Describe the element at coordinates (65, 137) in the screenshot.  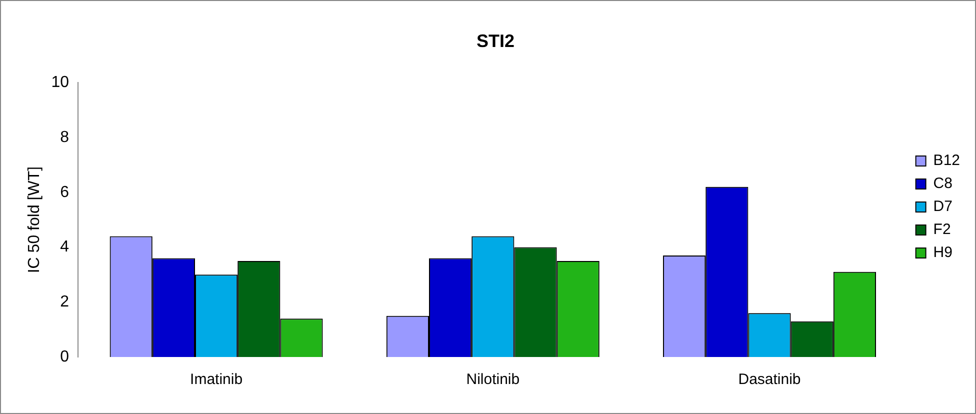
I see `y-tick-label: 8` at that location.